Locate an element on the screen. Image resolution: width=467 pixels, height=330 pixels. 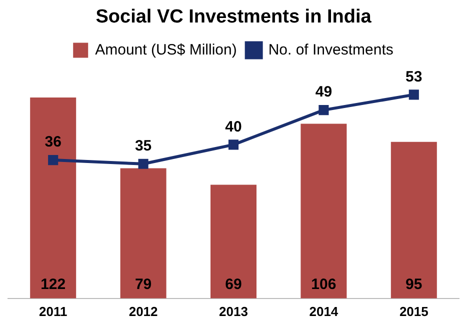
x-tick-label: 2015 is located at coordinates (413, 311).